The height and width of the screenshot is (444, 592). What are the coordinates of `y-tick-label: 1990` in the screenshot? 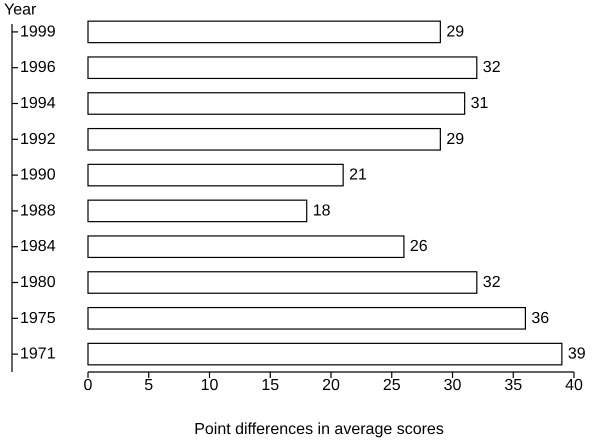 It's located at (38, 175).